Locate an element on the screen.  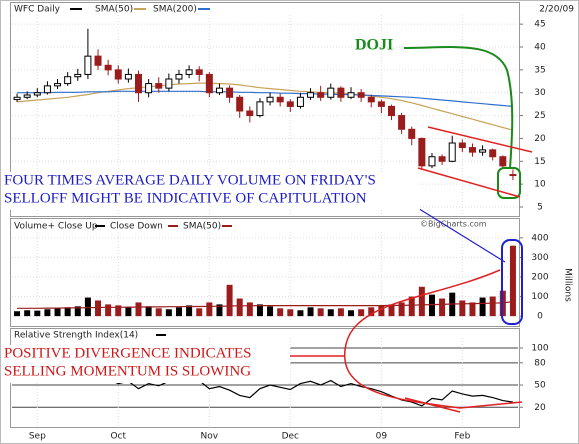
y-tick-label: 10 is located at coordinates (540, 185).